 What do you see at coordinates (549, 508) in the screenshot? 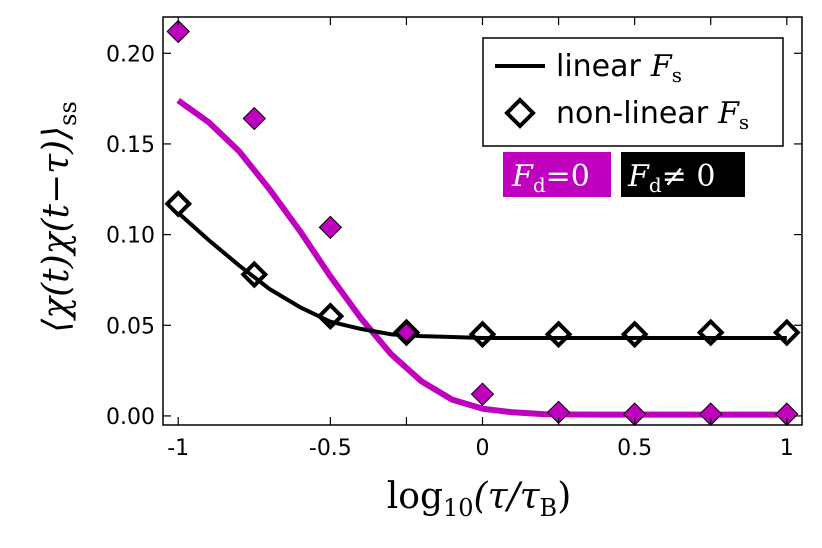
I see `x-title-expr-sub: B` at bounding box center [549, 508].